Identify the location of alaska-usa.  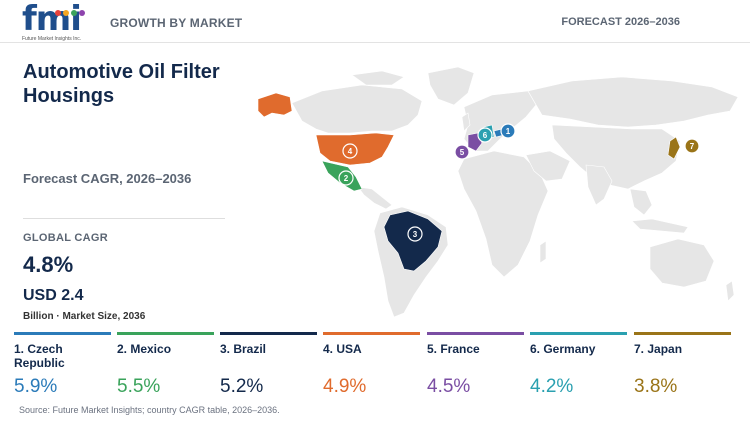
(275, 105).